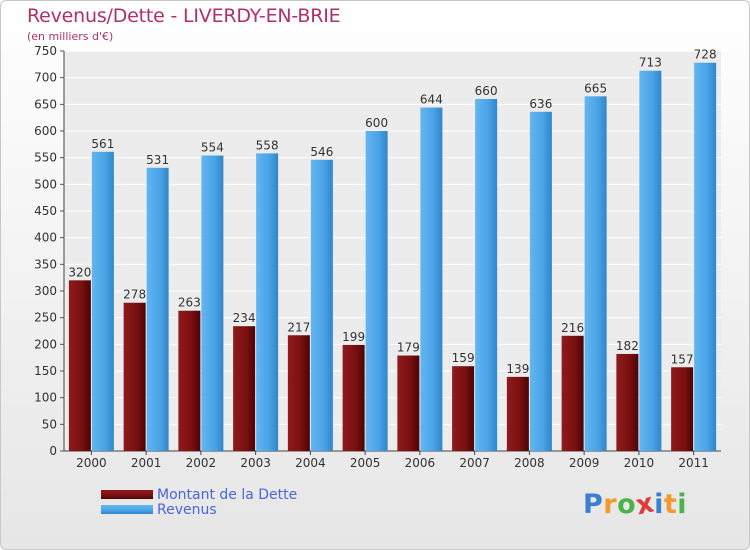 Image resolution: width=750 pixels, height=550 pixels. What do you see at coordinates (310, 463) in the screenshot?
I see `x-tick-label: 2004` at bounding box center [310, 463].